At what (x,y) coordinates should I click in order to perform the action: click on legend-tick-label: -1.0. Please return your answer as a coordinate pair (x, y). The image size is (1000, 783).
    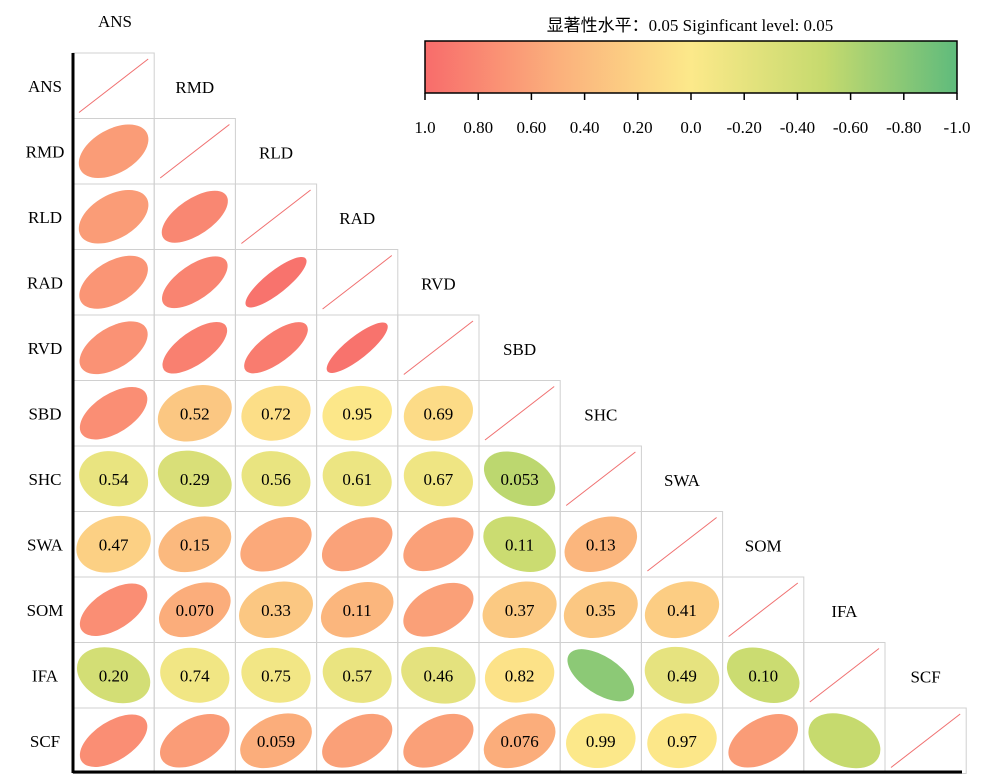
    Looking at the image, I should click on (957, 127).